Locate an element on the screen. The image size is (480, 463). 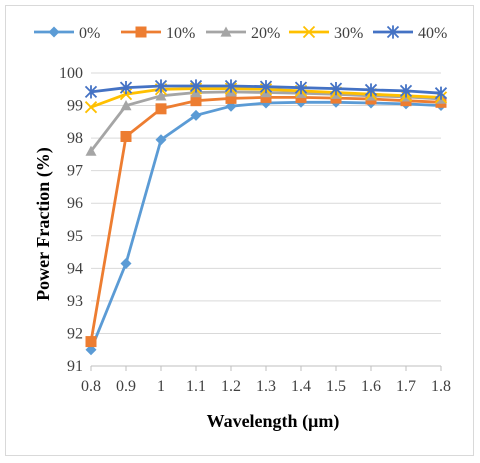
x-tick-label: 1.4 is located at coordinates (301, 386).